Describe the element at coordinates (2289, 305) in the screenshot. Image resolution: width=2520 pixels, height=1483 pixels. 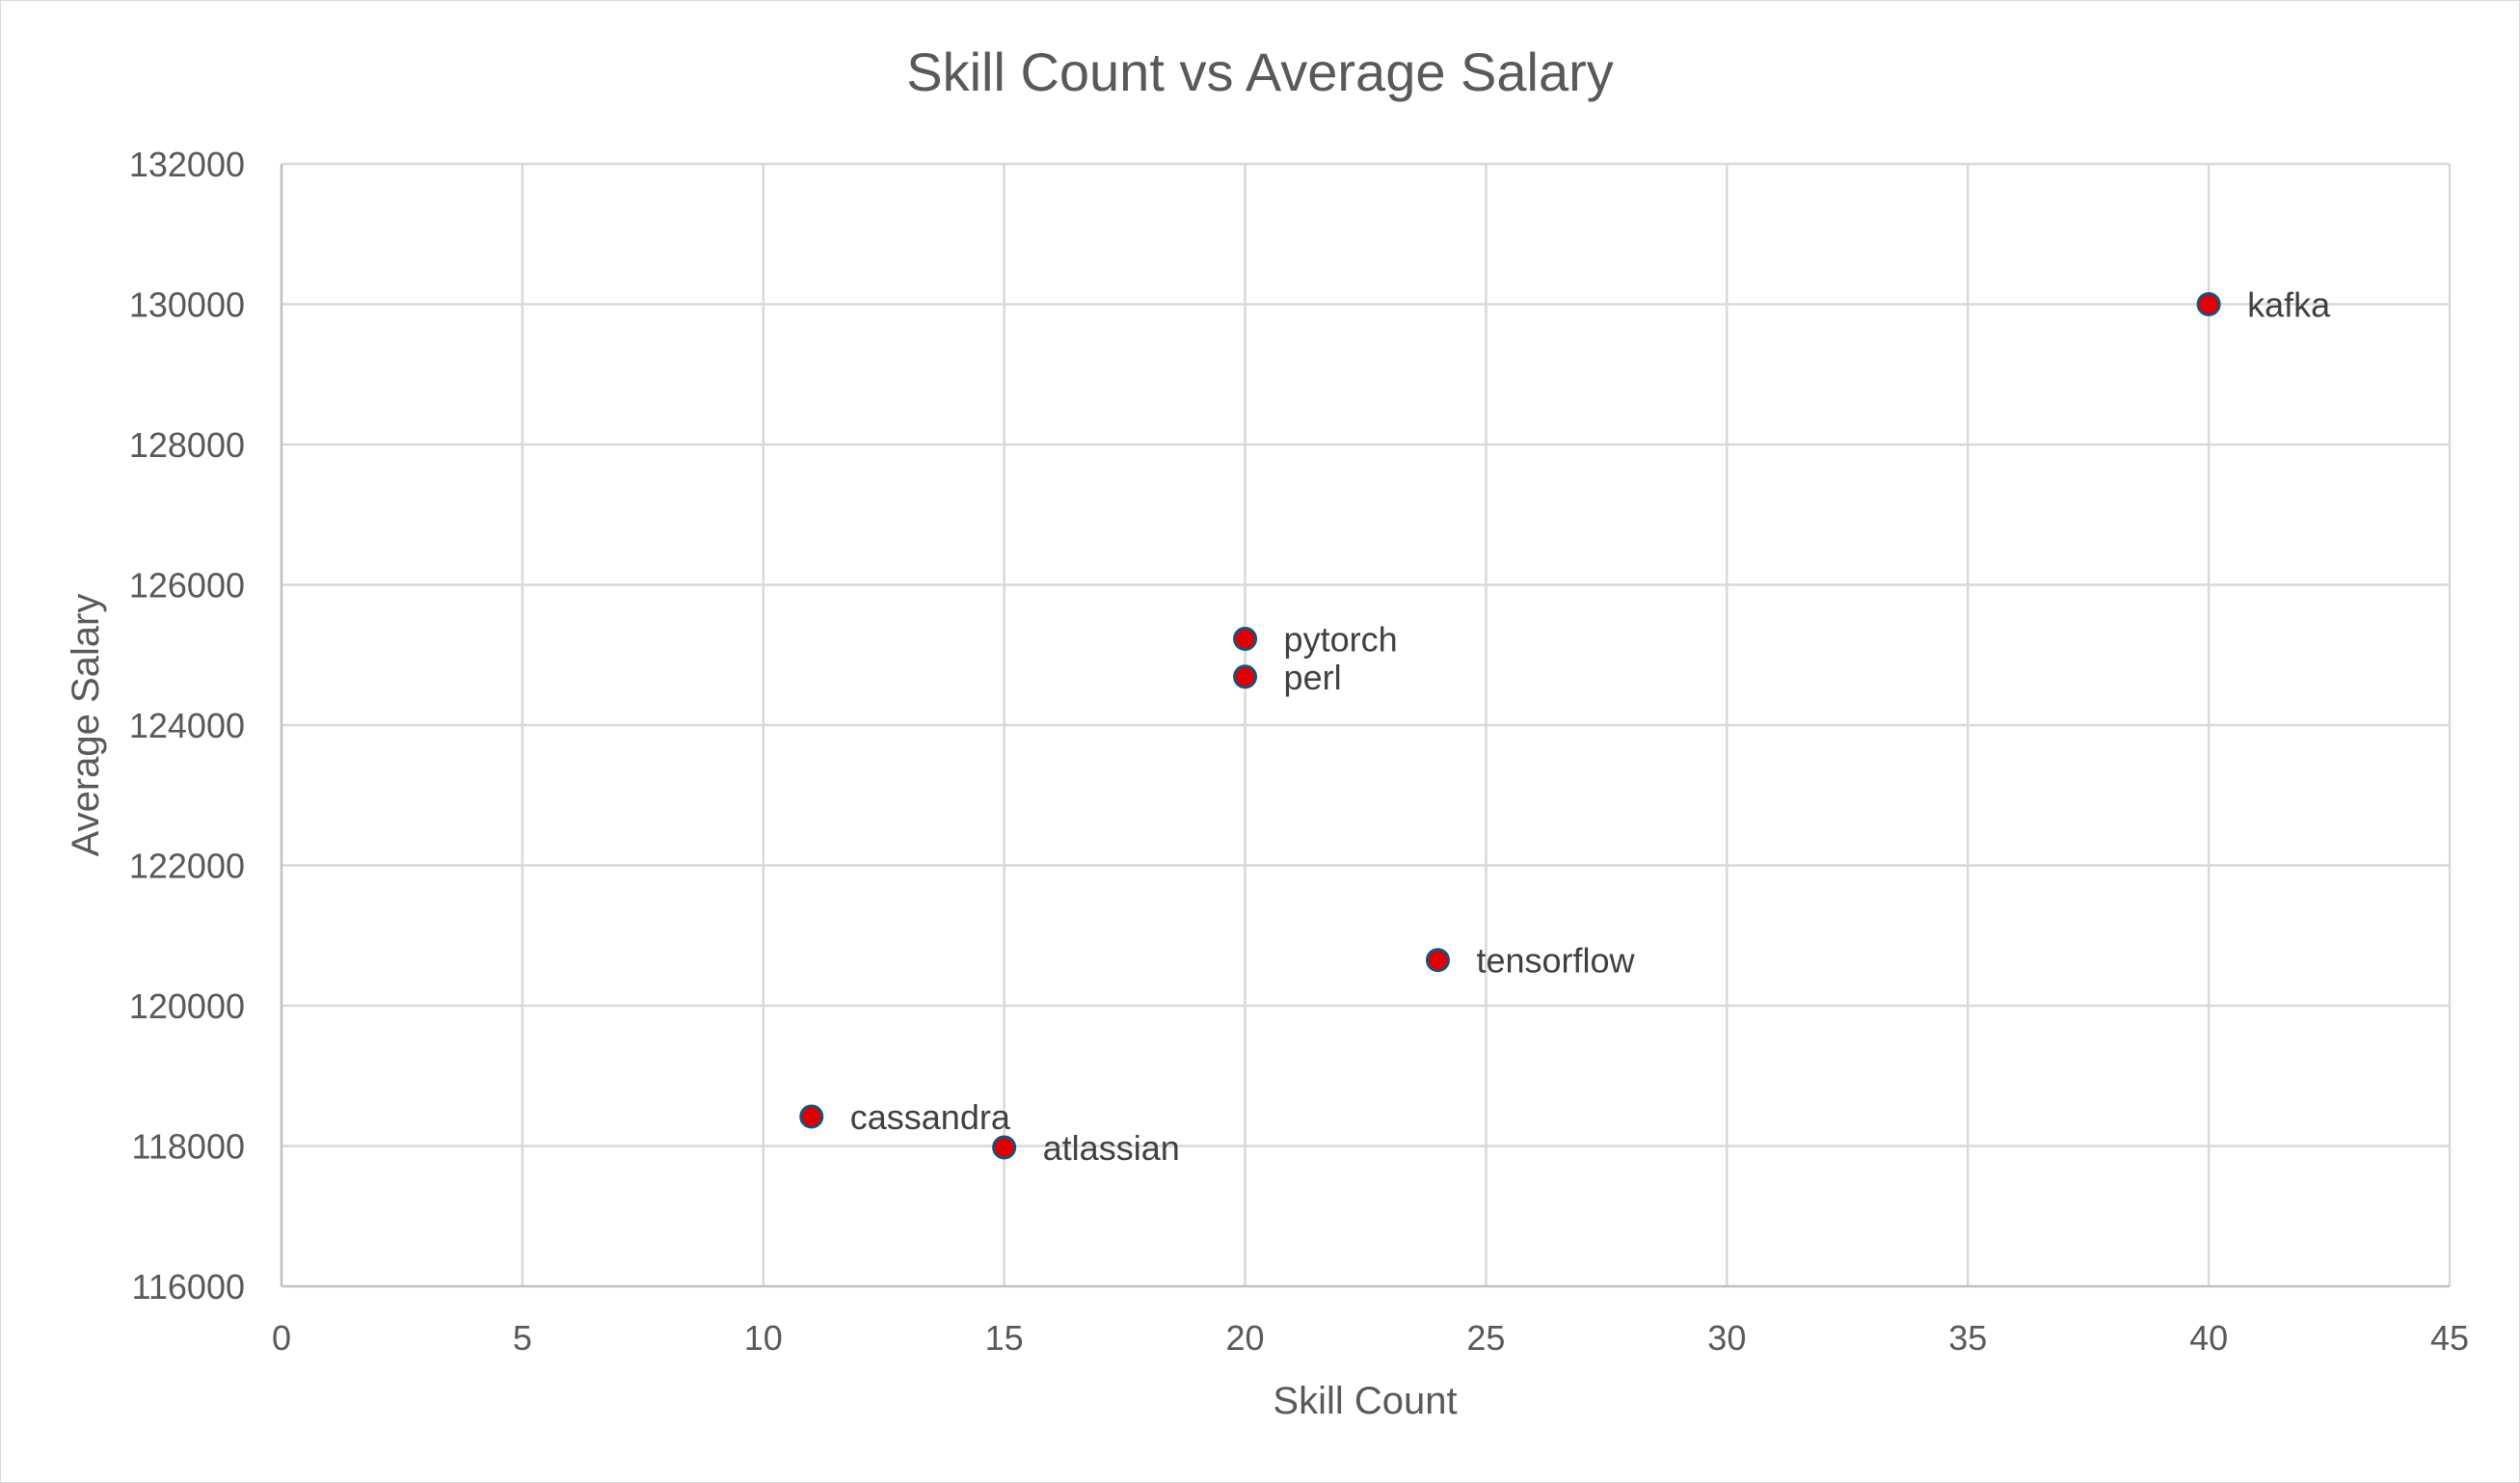
I see `data-label-kafka: kafka` at that location.